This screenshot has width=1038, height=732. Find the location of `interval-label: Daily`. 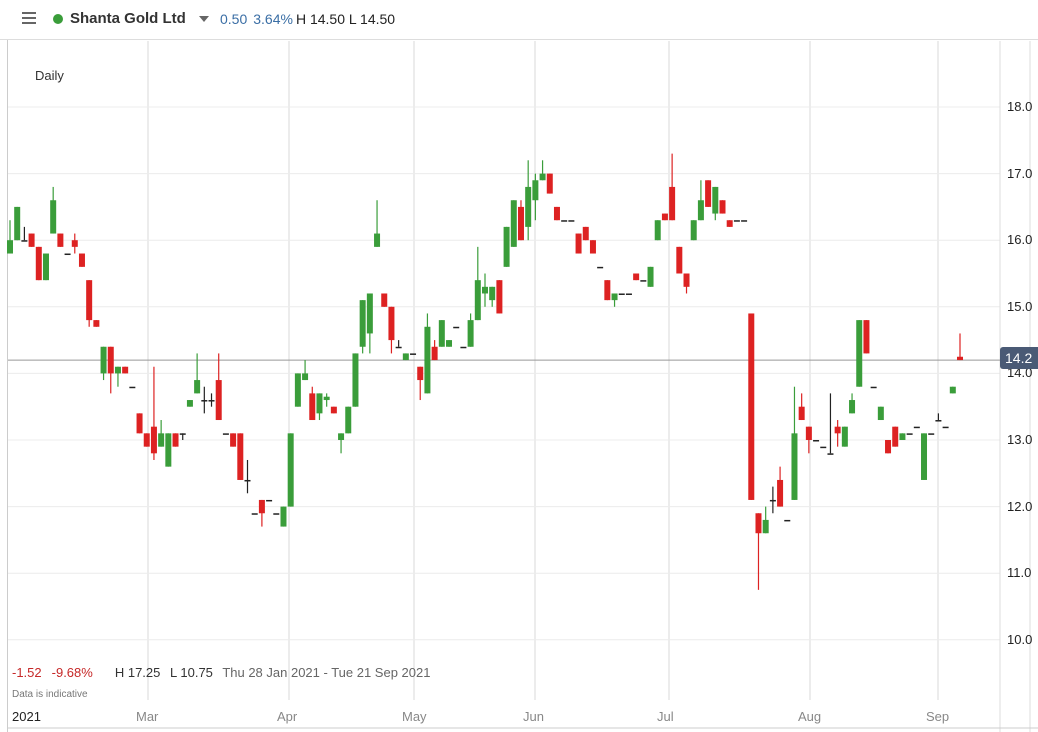

interval-label: Daily is located at coordinates (49, 75).